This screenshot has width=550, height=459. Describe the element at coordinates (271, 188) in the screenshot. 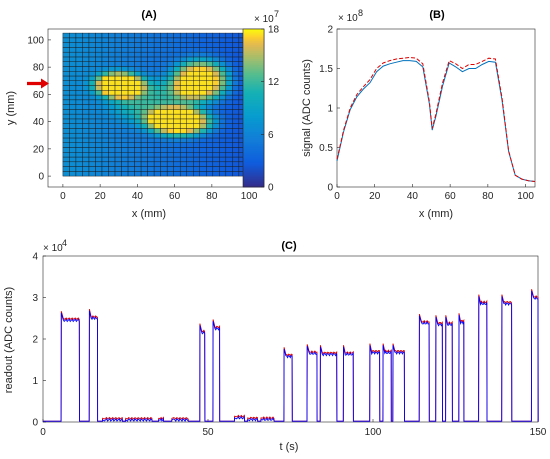

I see `colorbar-tick-label: 0` at that location.